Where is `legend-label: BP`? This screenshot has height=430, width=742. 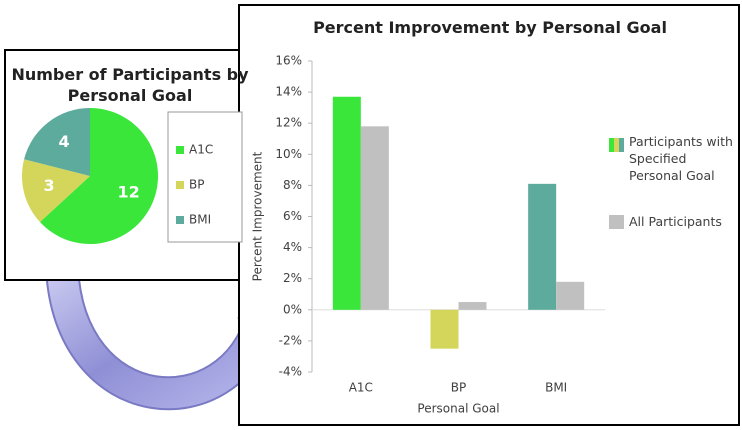
legend-label: BP is located at coordinates (196, 185).